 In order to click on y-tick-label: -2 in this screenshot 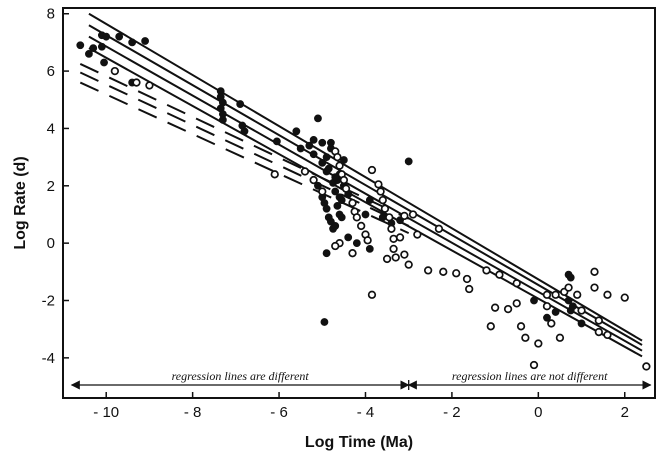, I will do `click(48, 301)`.